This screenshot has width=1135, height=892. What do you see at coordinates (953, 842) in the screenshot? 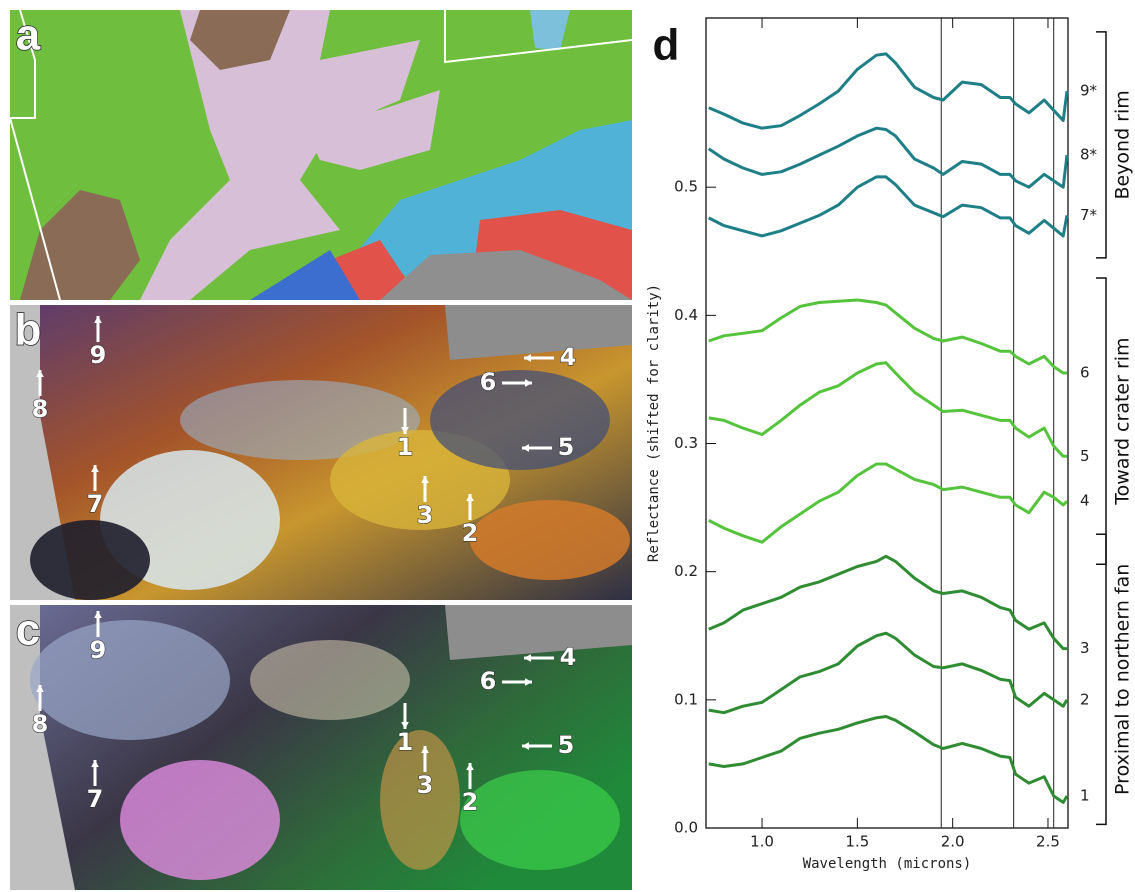
I see `x-tick-label: 2.0` at bounding box center [953, 842].